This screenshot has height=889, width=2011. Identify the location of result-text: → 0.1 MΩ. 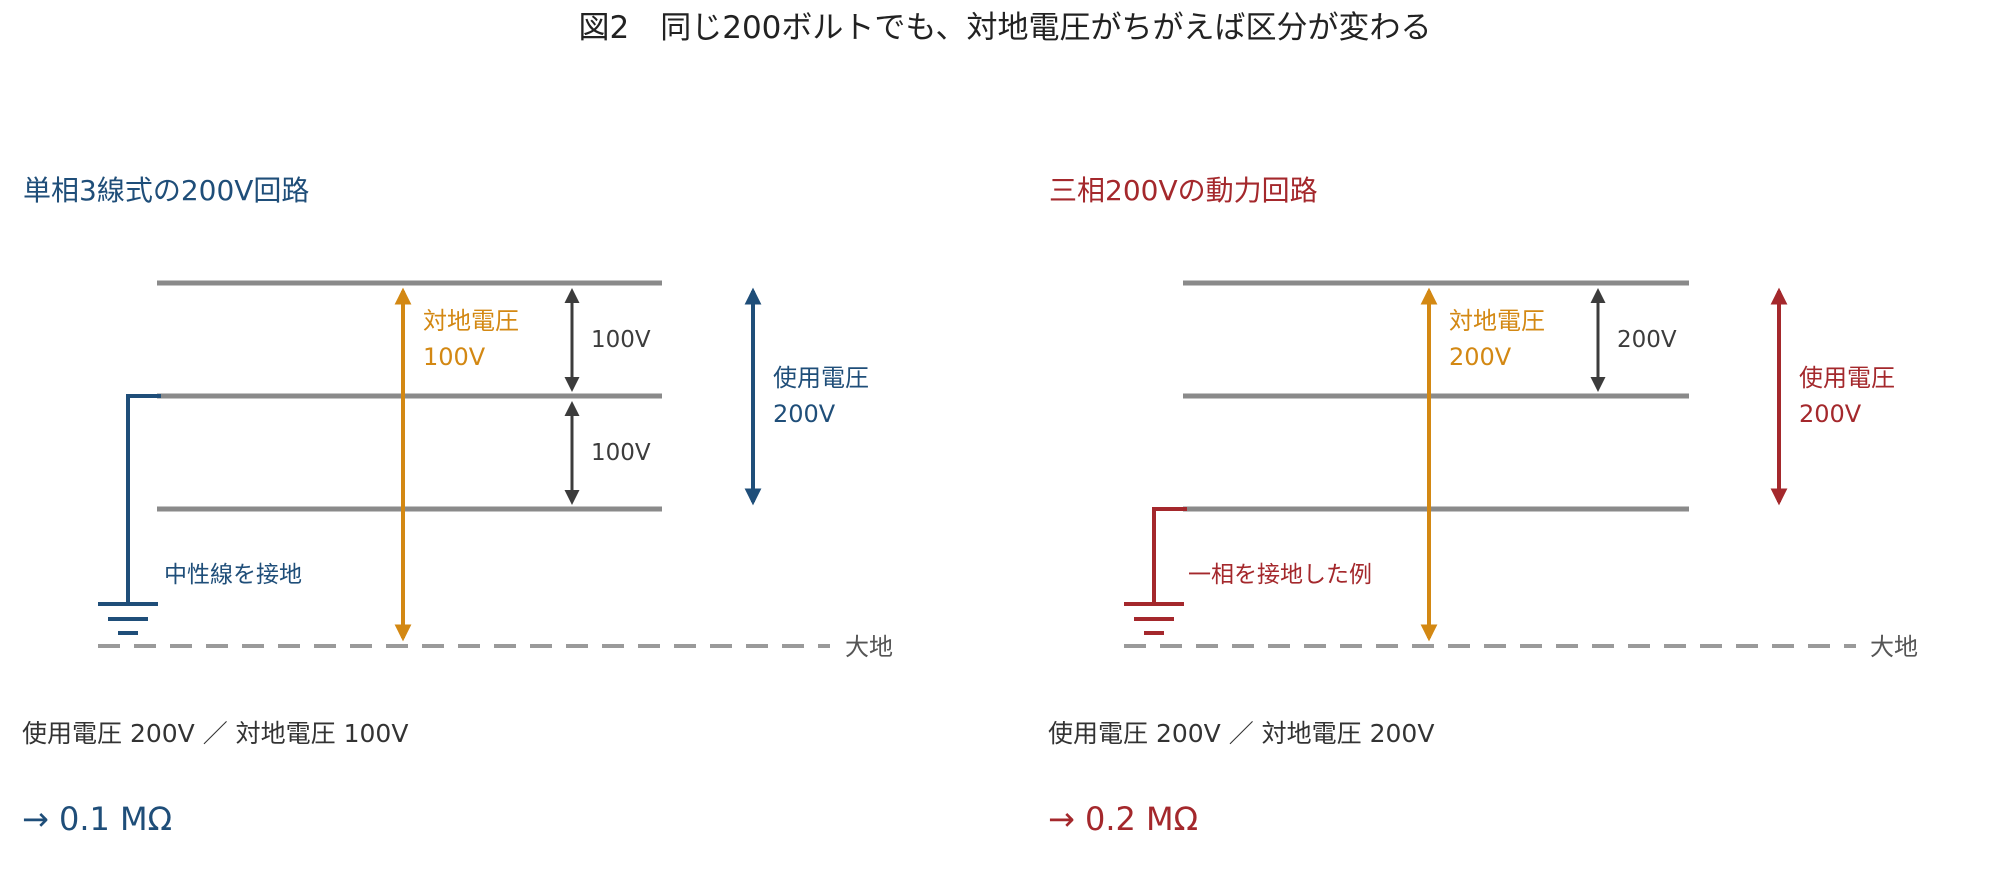
(97, 819).